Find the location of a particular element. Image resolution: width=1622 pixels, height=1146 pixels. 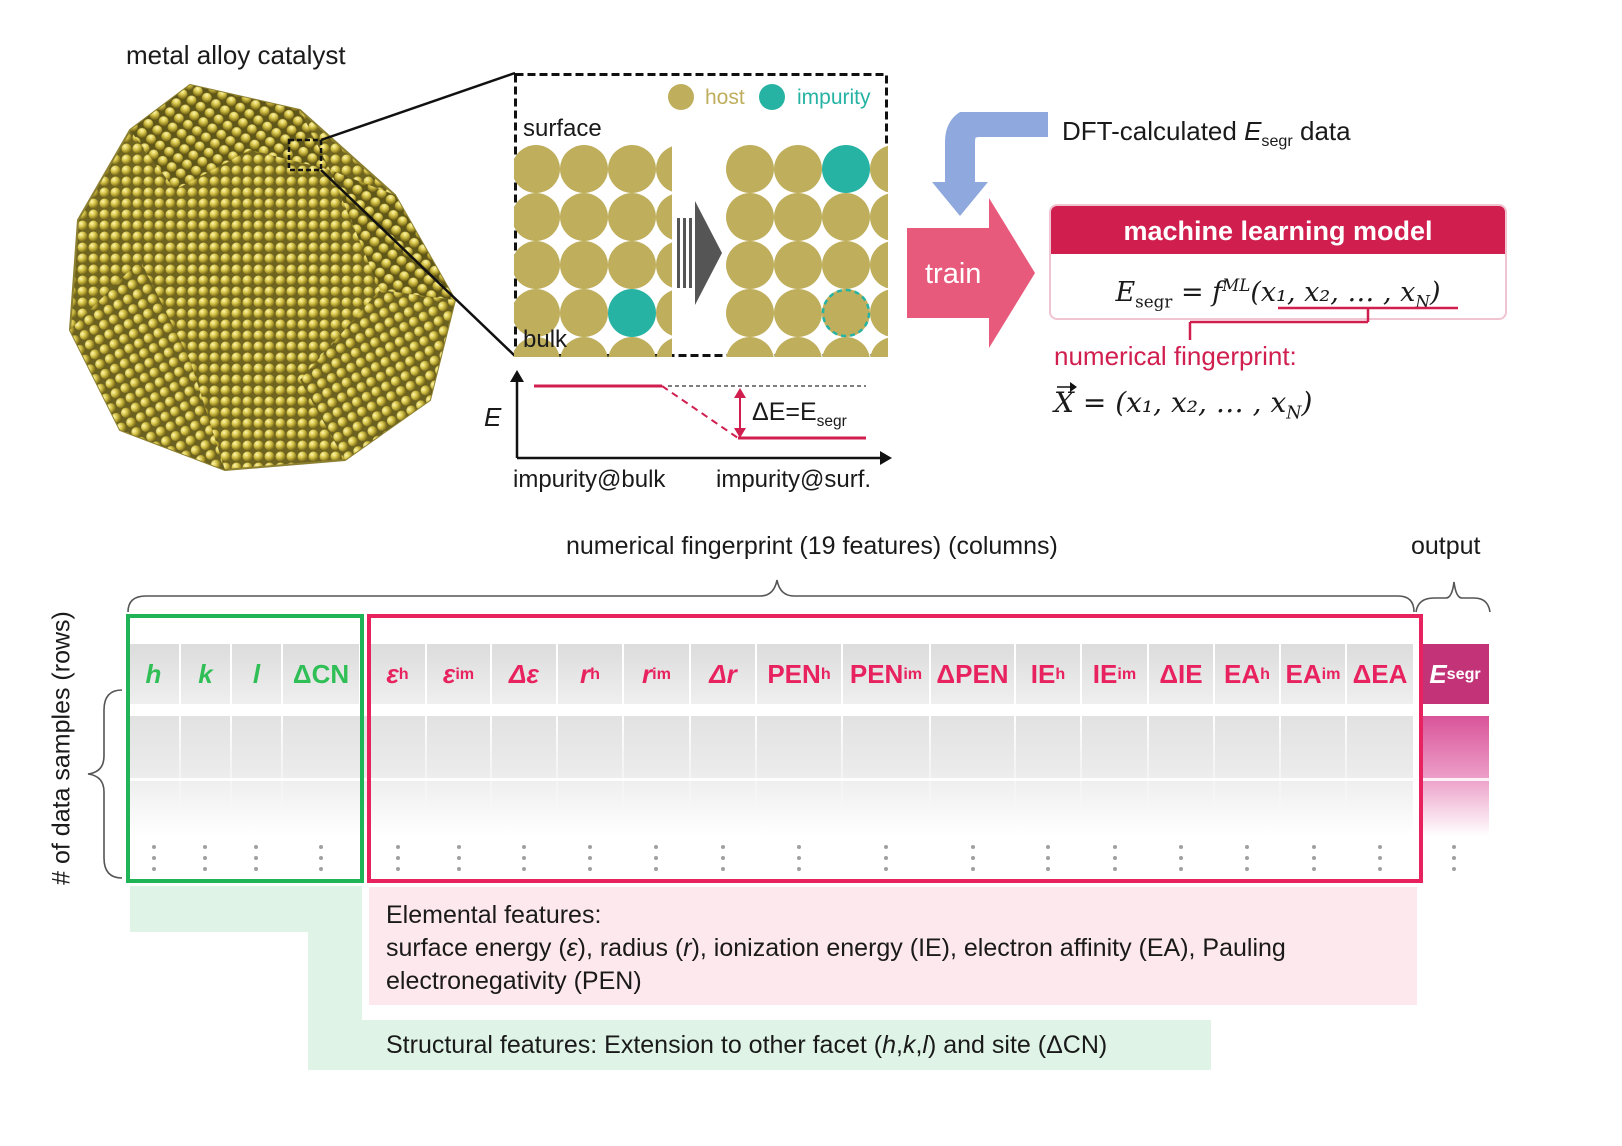

surface-label: surface is located at coordinates (562, 128).